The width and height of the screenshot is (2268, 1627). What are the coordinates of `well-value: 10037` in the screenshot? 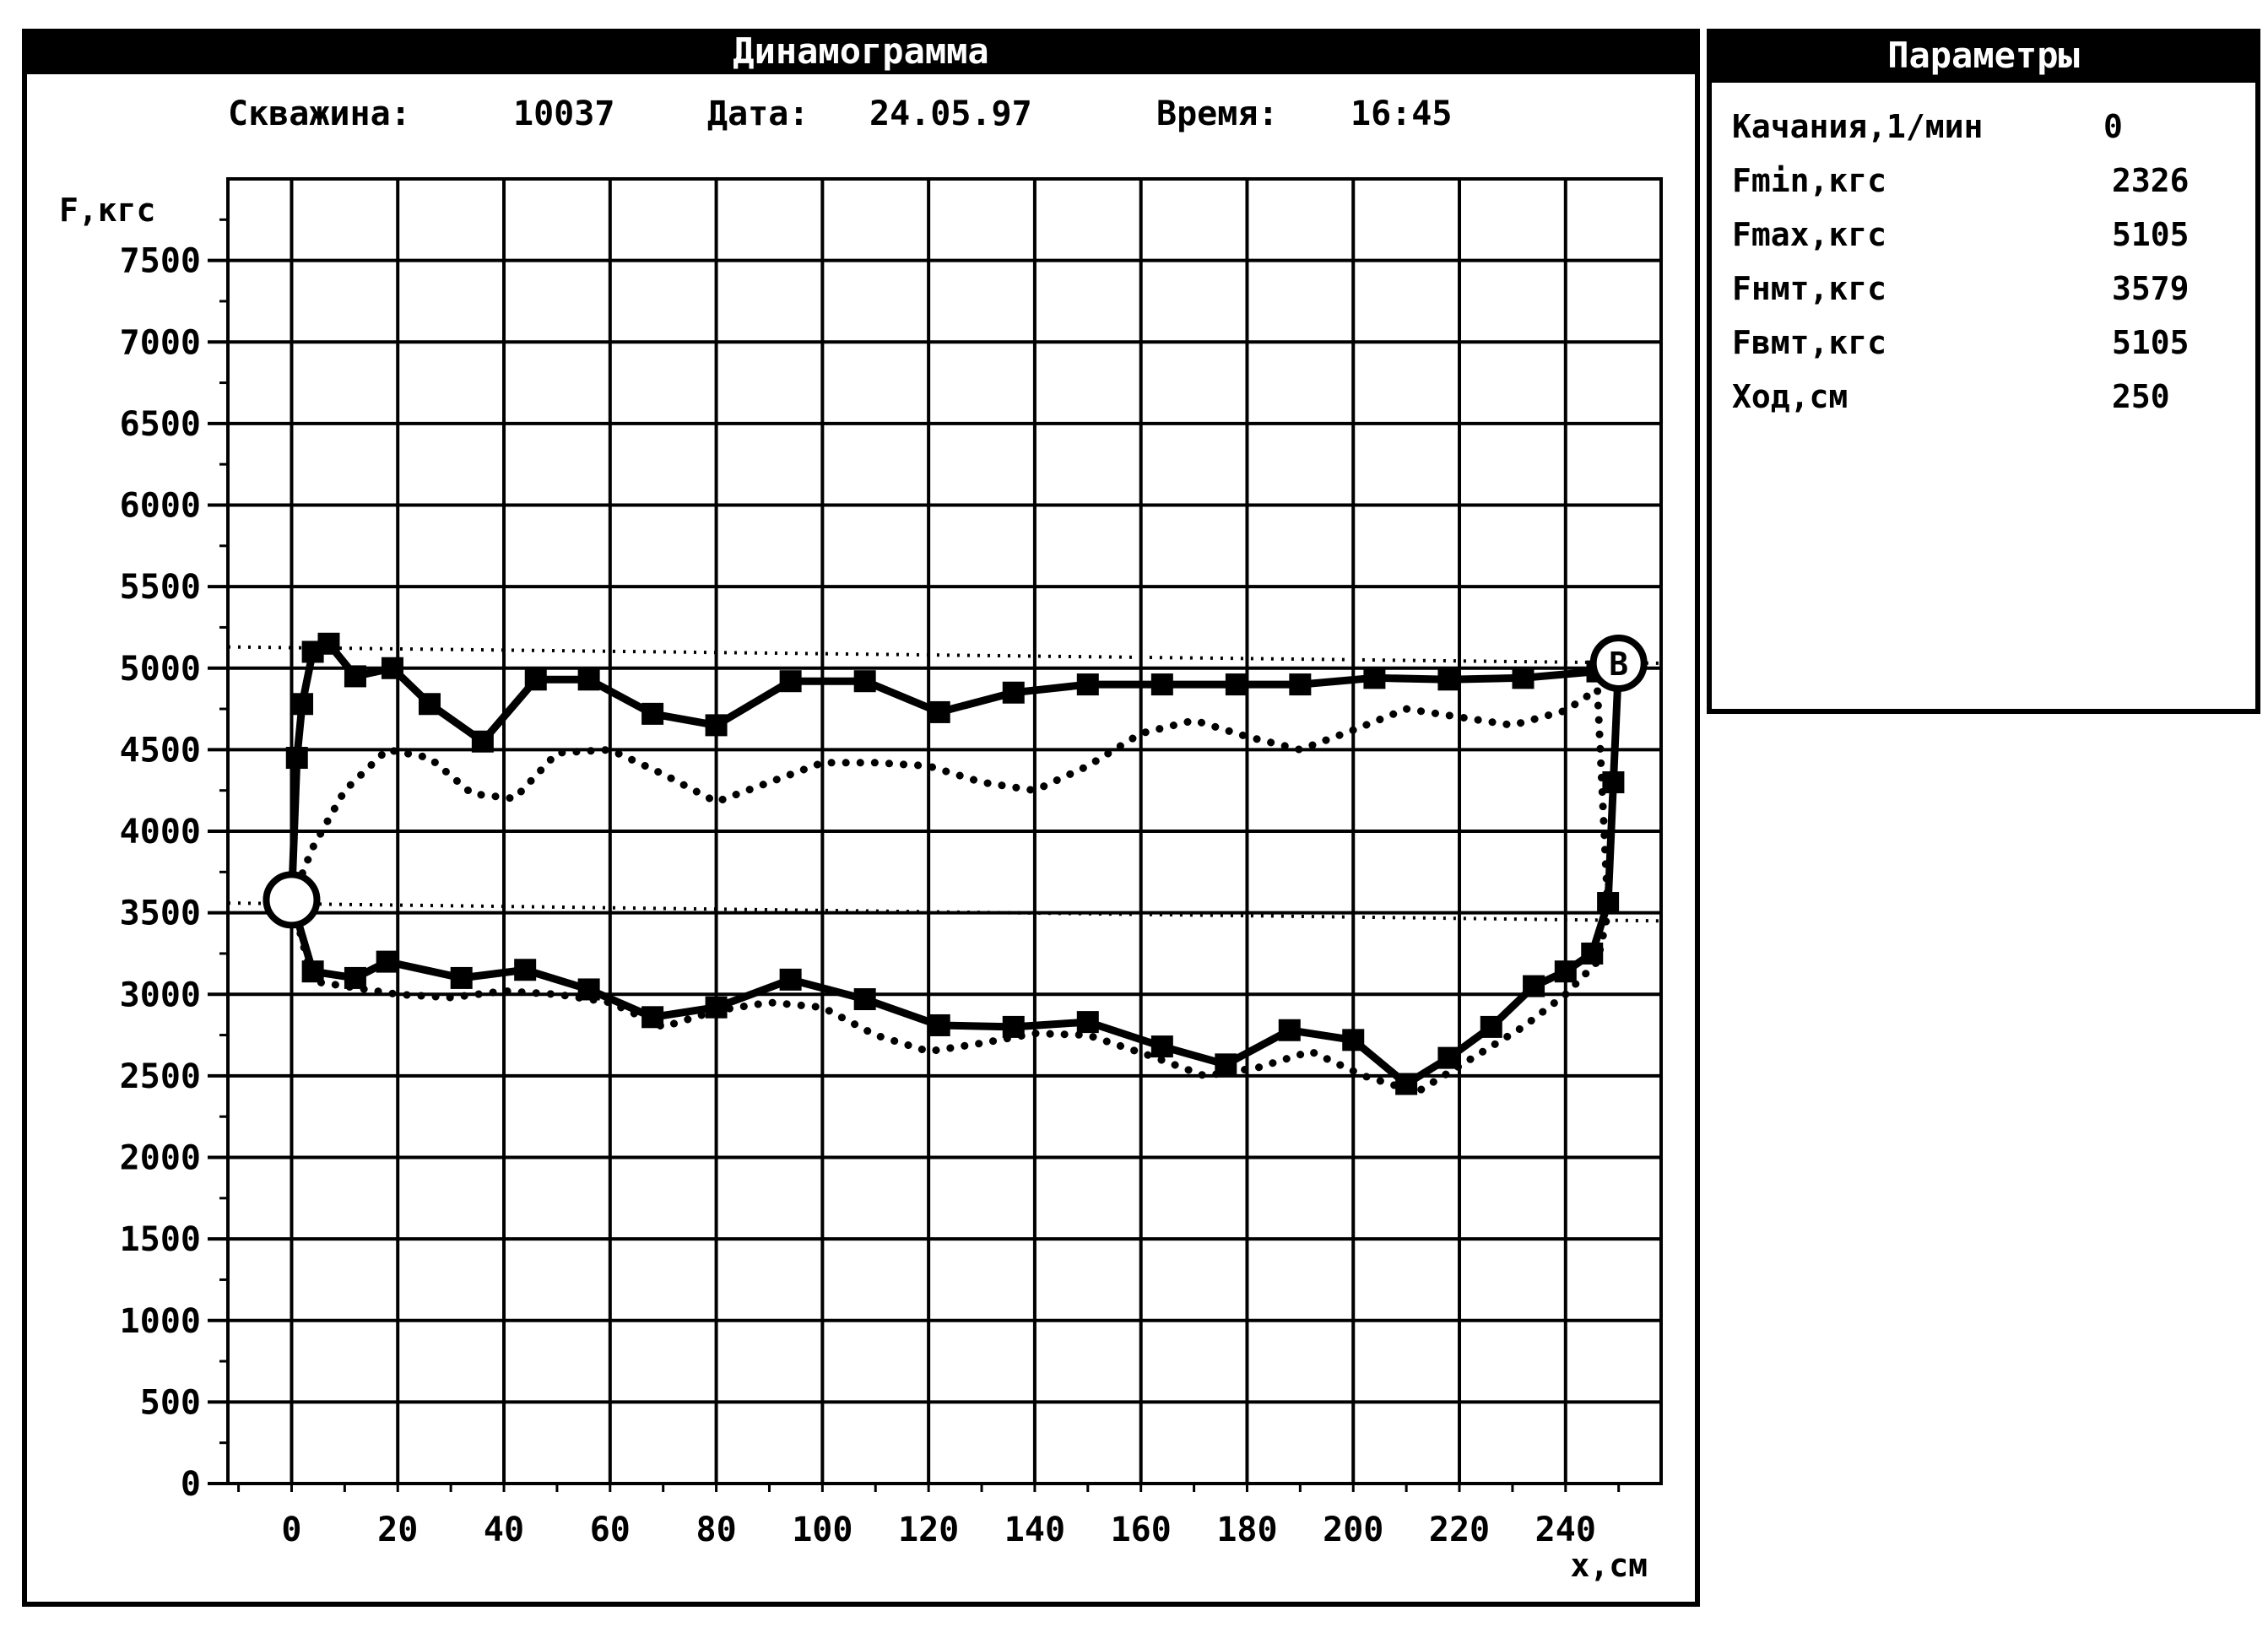 It's located at (564, 114).